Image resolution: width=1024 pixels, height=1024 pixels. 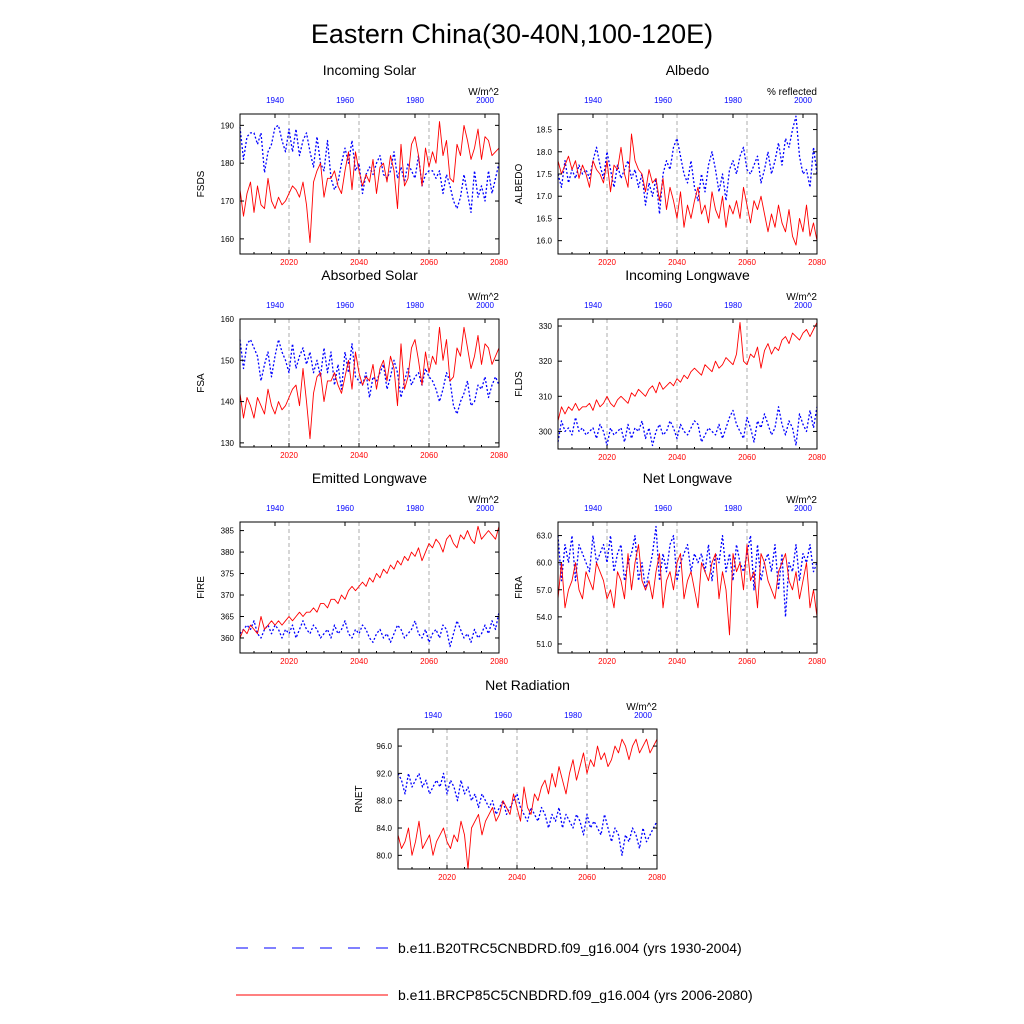 What do you see at coordinates (228, 638) in the screenshot?
I see `y-tick-label: 360` at bounding box center [228, 638].